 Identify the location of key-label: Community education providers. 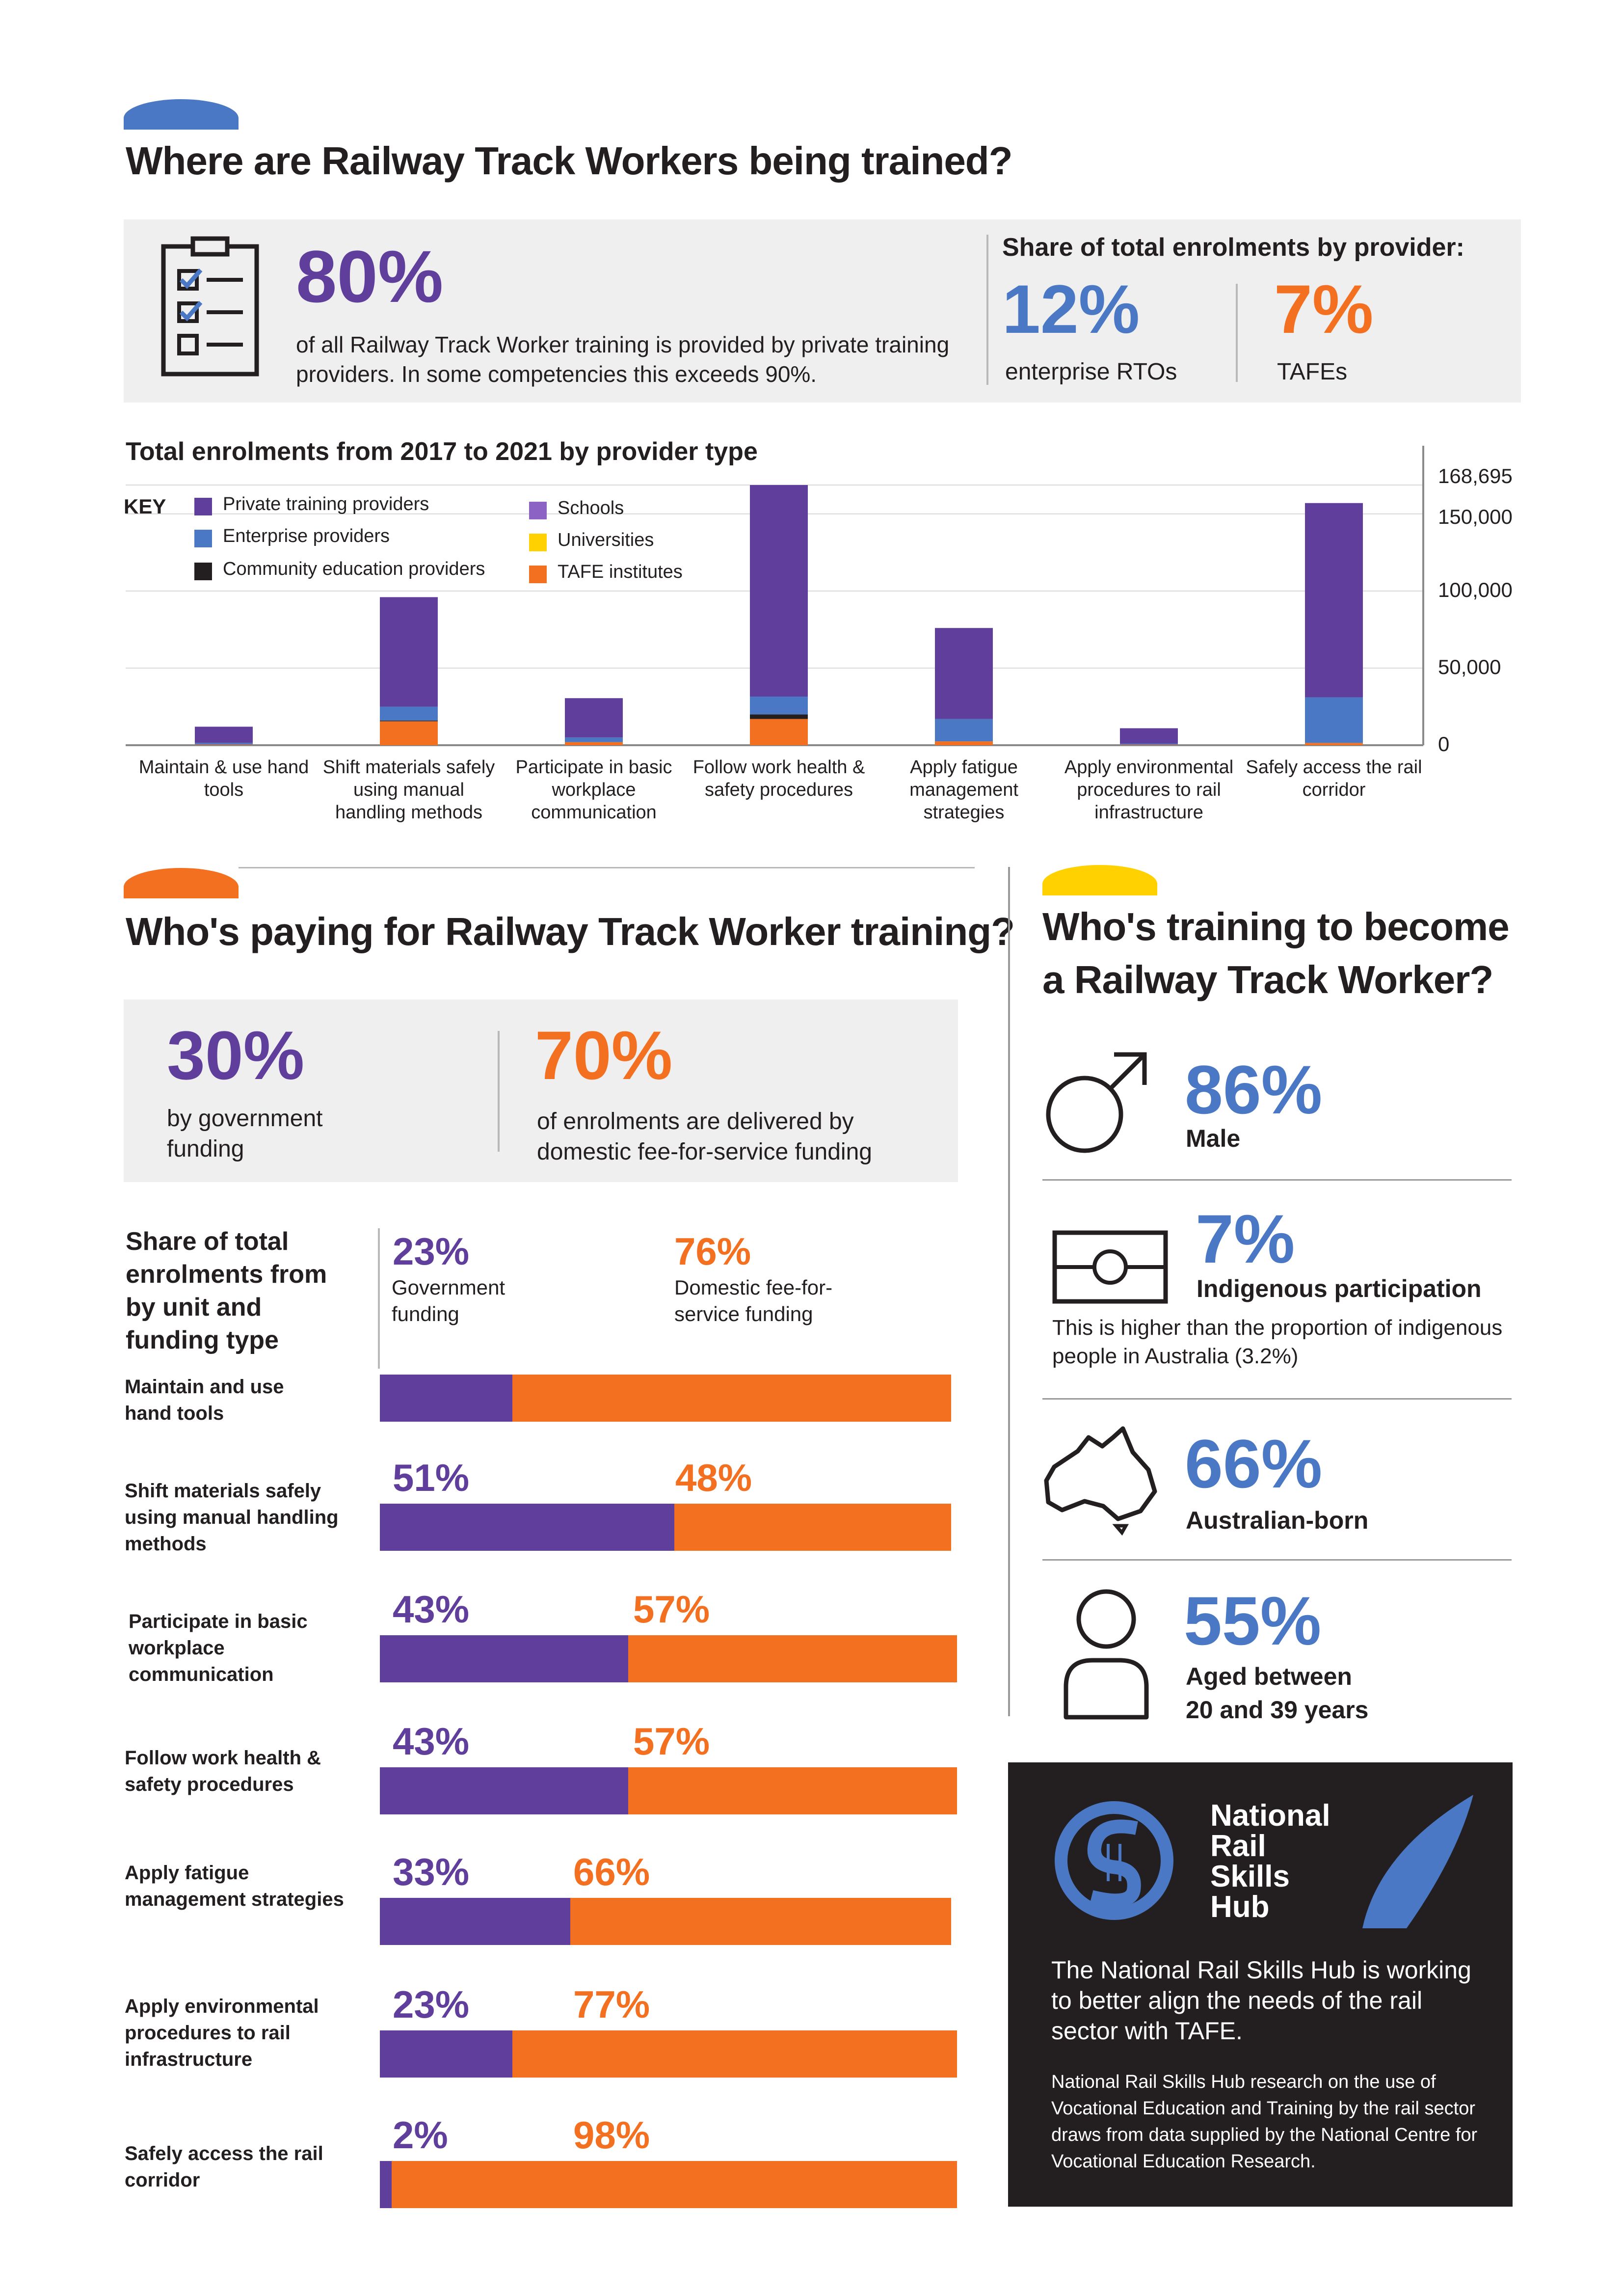
(354, 569).